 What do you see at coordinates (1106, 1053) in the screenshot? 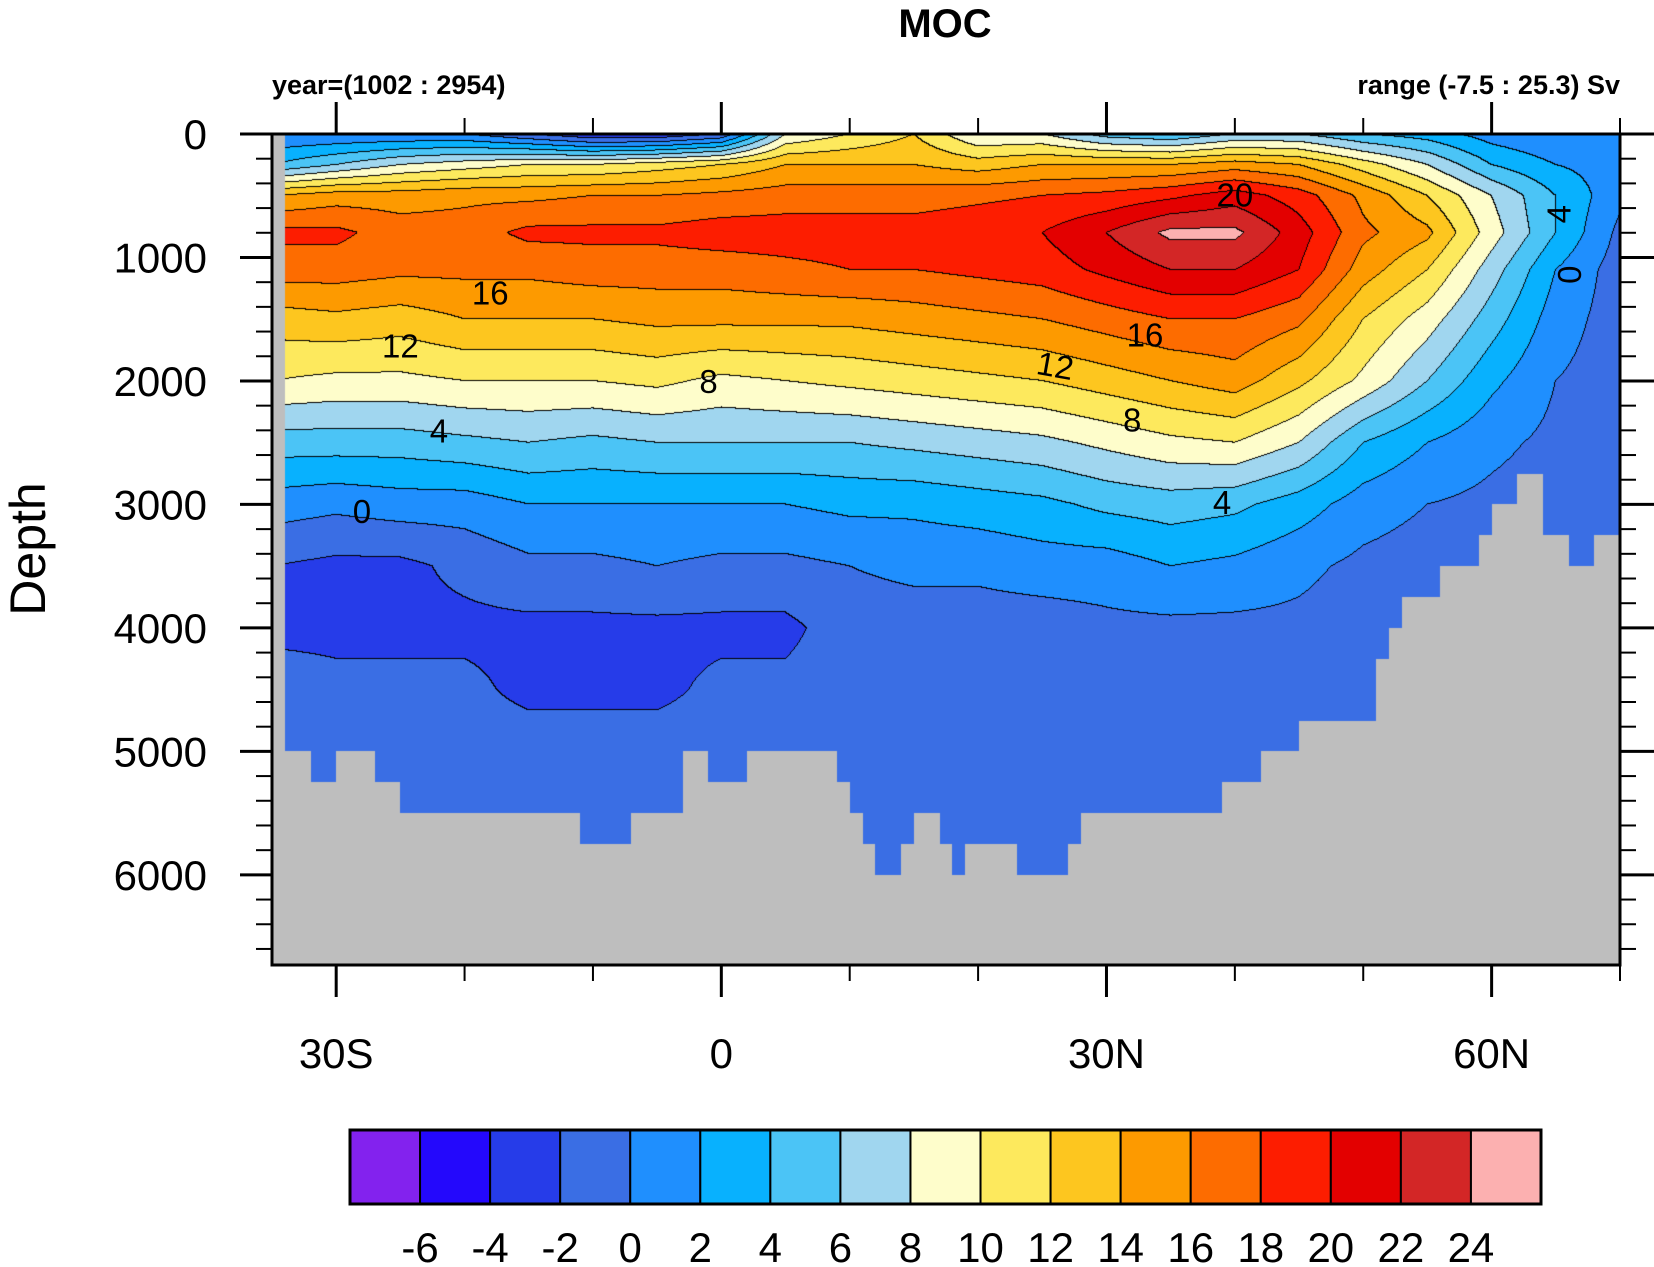
I see `x-tick-label: 30N` at bounding box center [1106, 1053].